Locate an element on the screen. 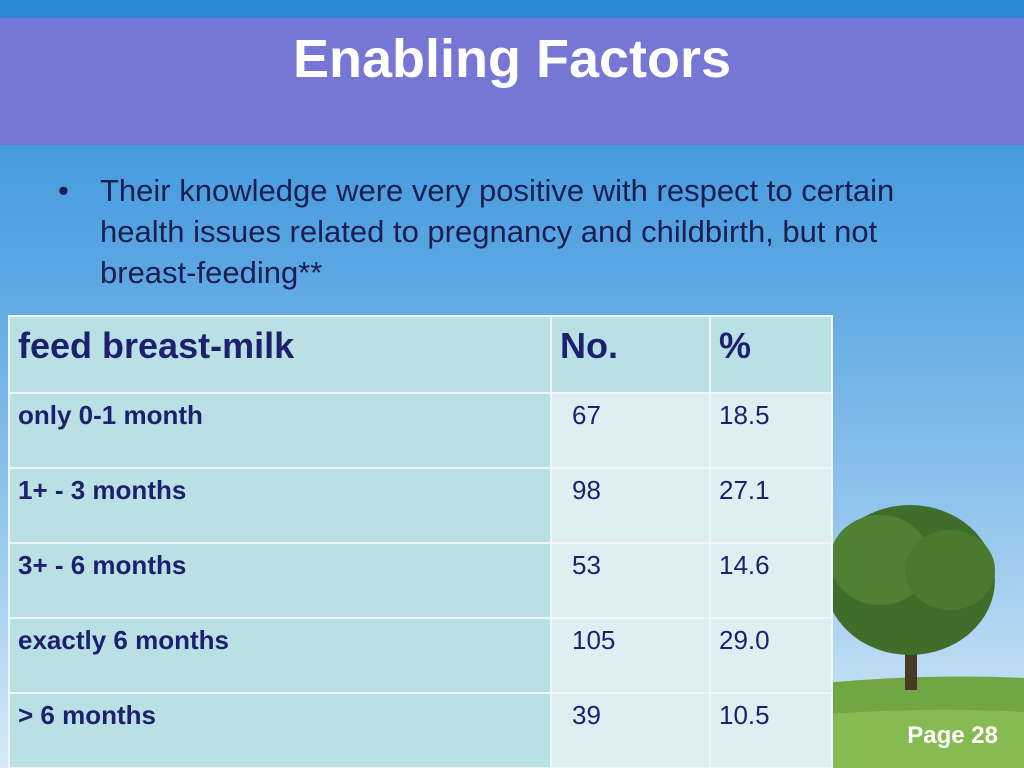 This screenshot has width=1024, height=768. table-row: 1+ - 3 months 98 27.1 is located at coordinates (420, 505).